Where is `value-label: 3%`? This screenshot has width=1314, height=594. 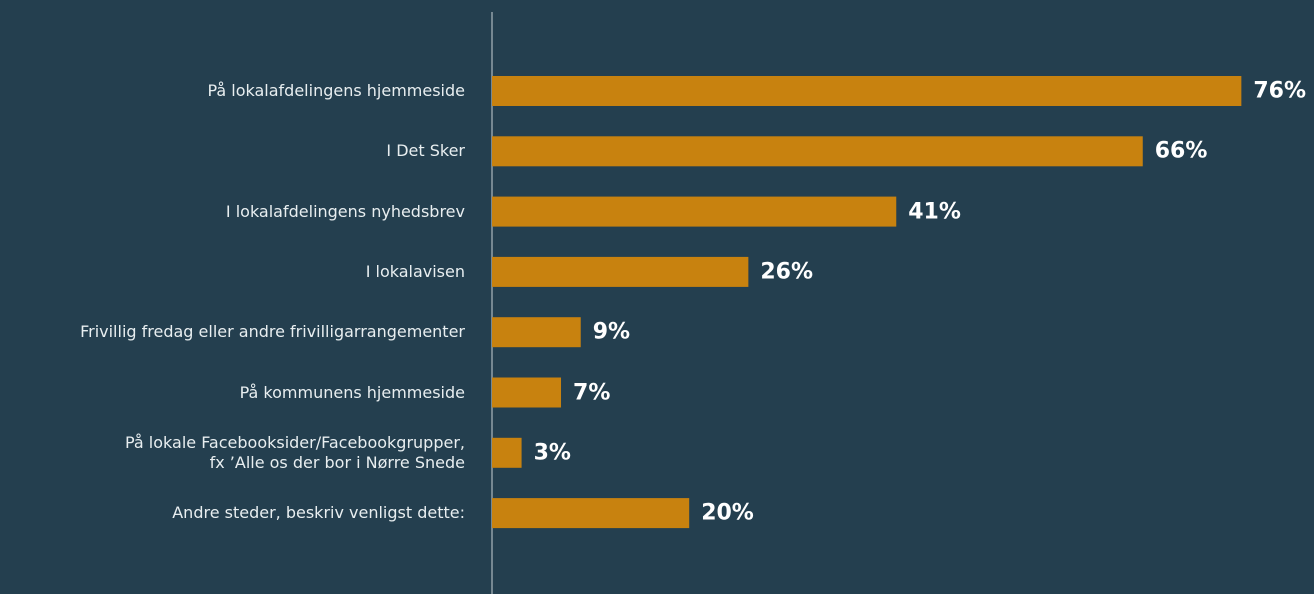 value-label: 3% is located at coordinates (552, 453).